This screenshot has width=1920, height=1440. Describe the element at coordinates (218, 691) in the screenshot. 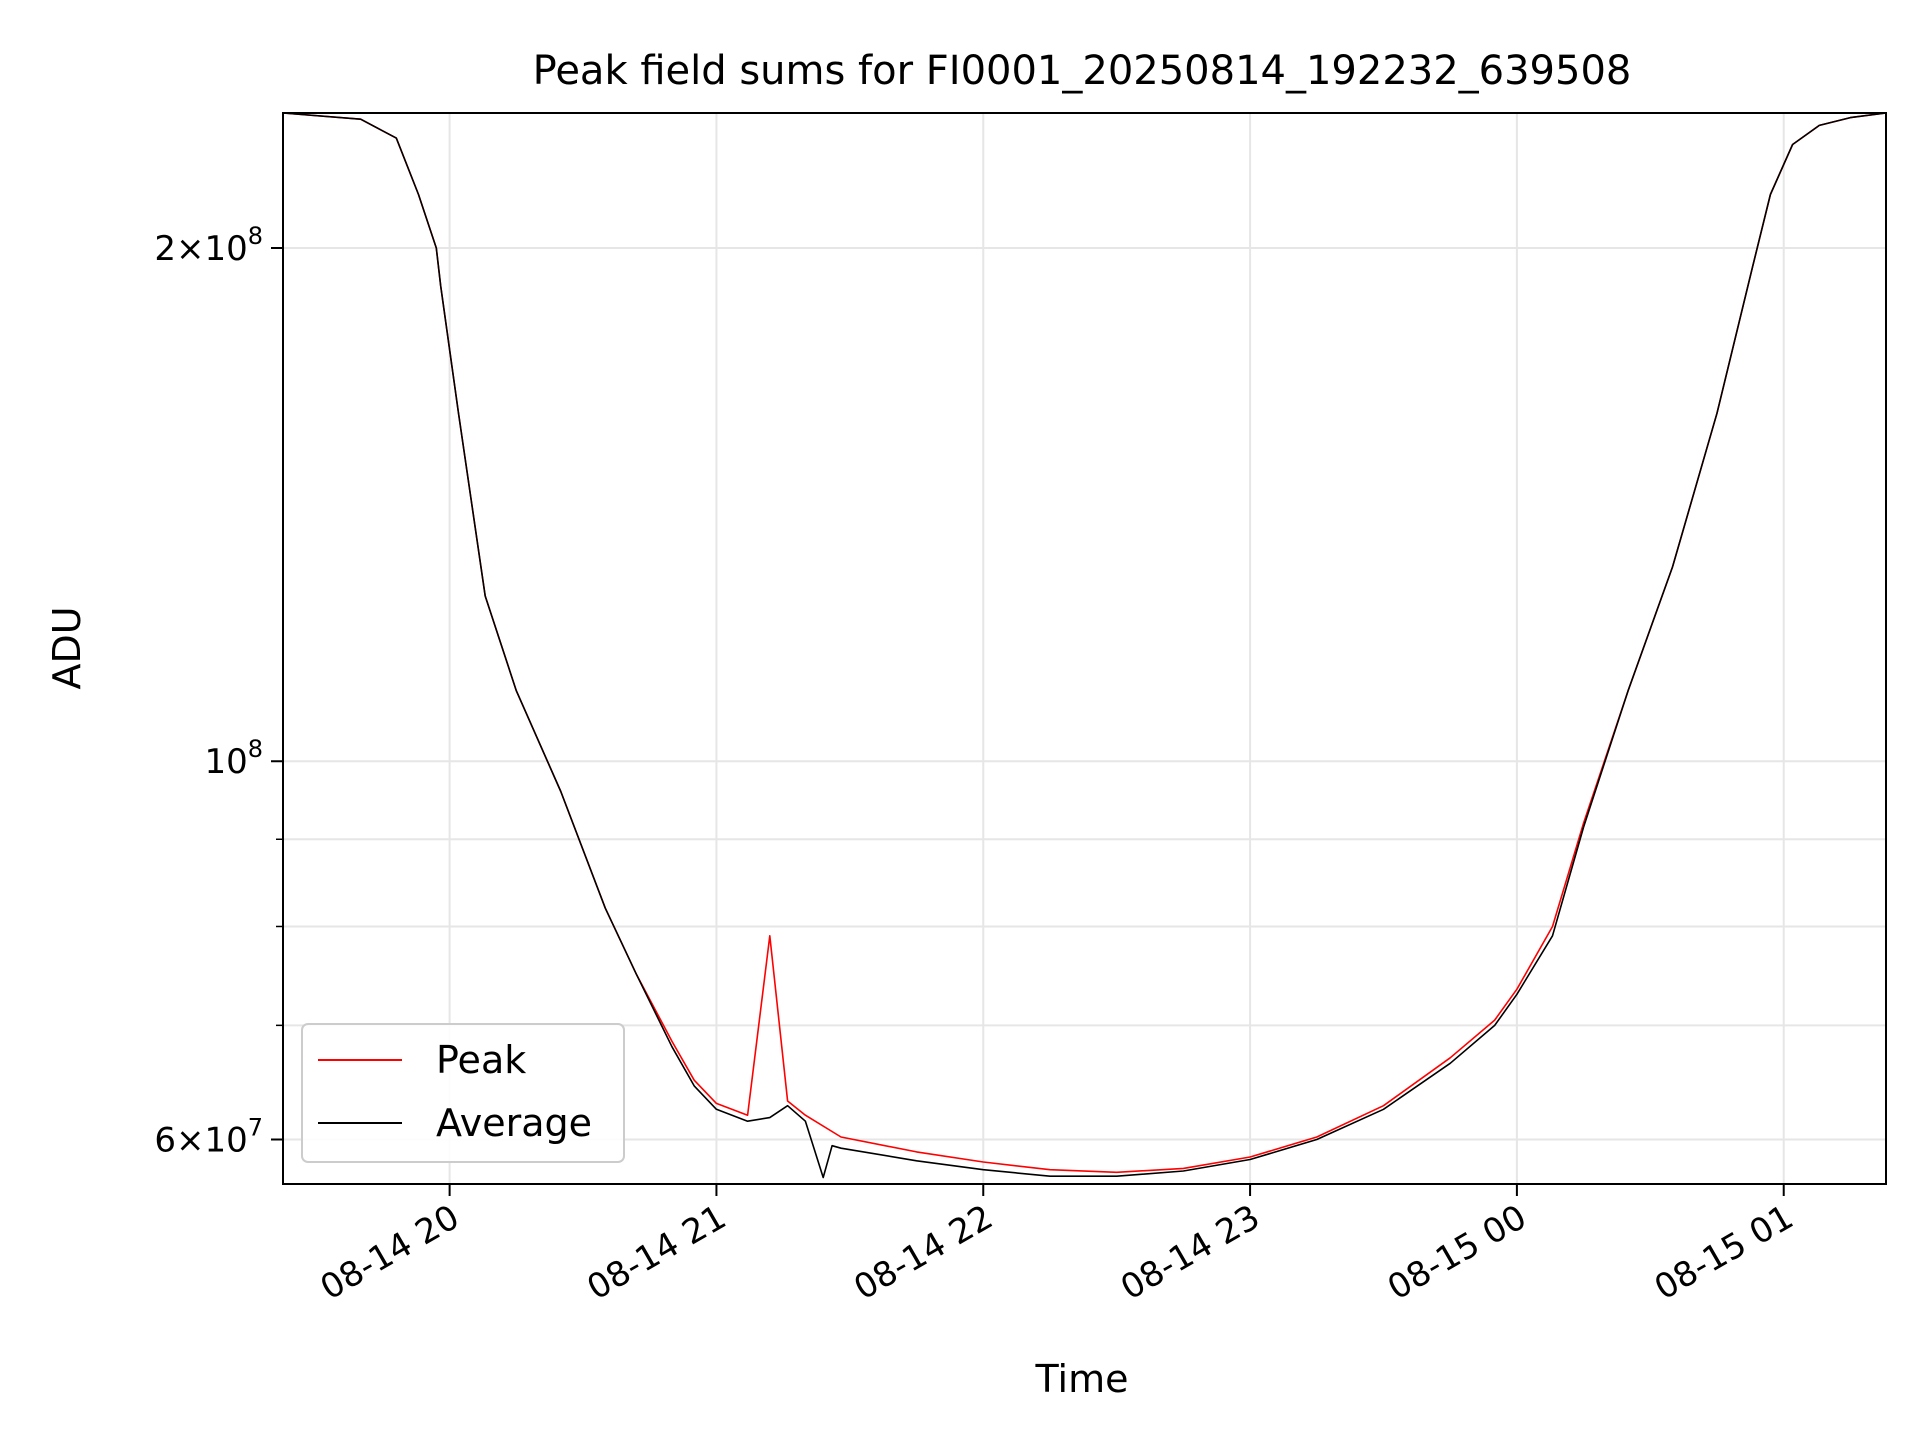

I see `y-axis: 6×107 108 2×108` at that location.